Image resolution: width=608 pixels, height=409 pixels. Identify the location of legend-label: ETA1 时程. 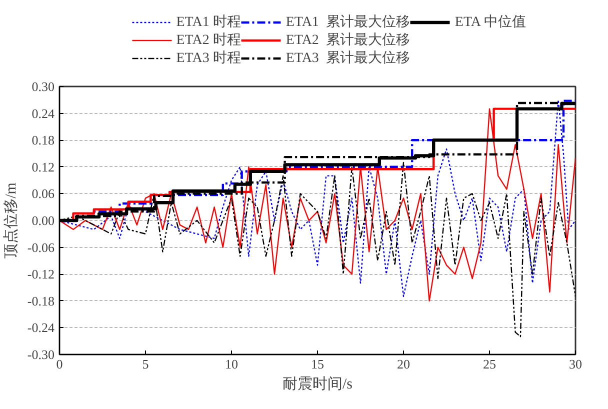
(208, 22).